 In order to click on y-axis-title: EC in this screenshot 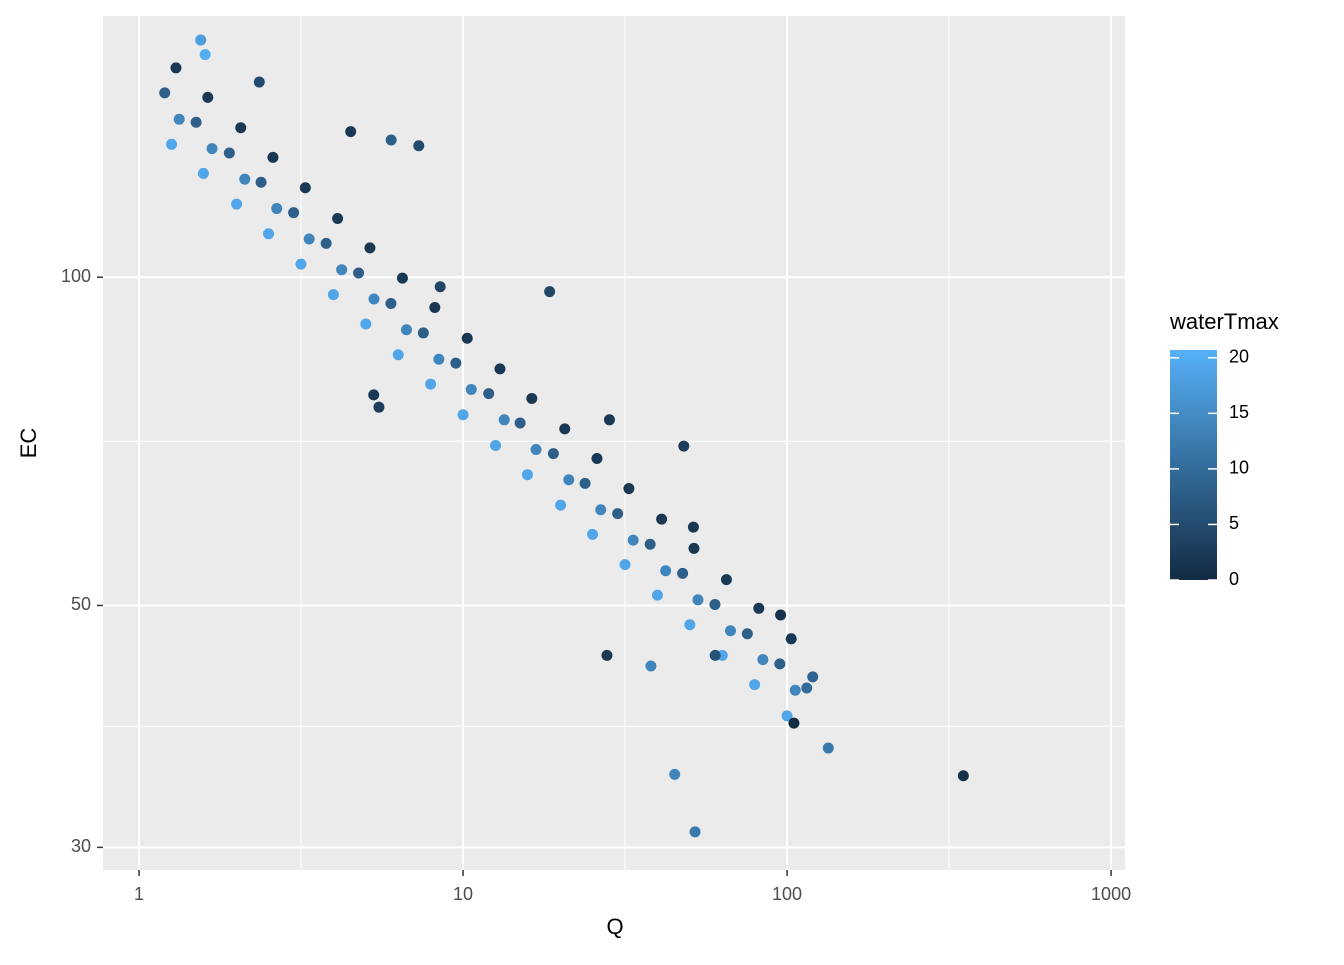, I will do `click(28, 443)`.